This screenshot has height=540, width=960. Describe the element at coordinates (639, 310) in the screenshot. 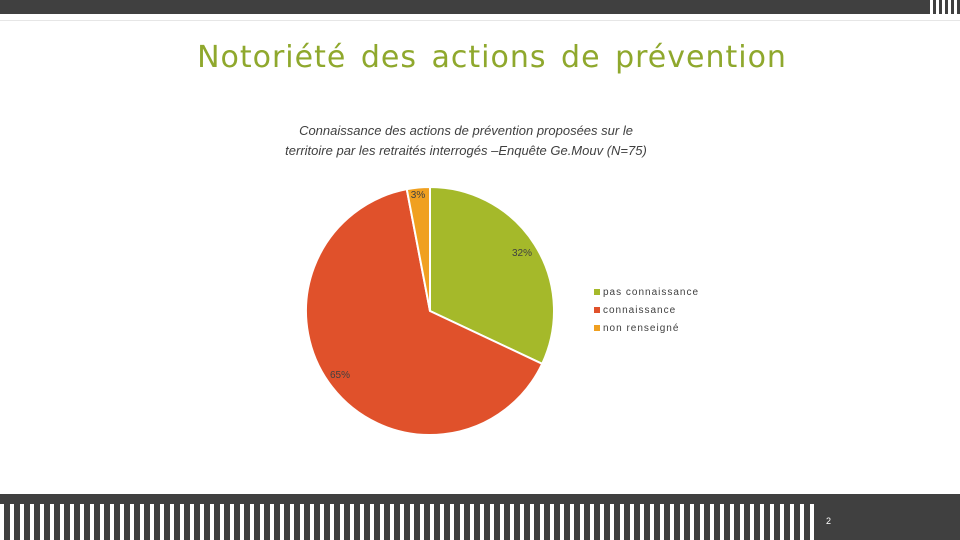

I see `legend-label-2: connaissance` at that location.